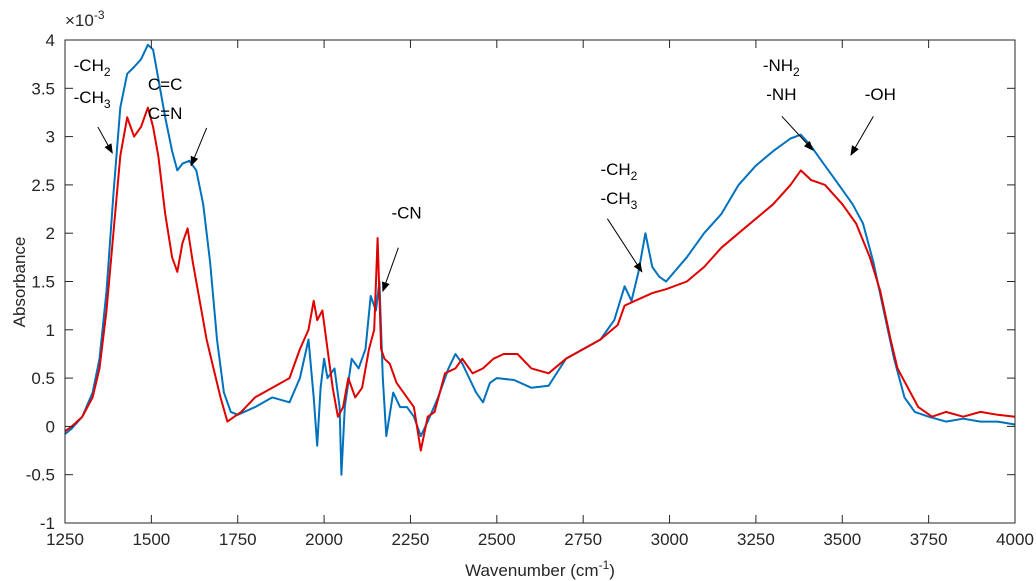 This screenshot has width=1036, height=581. What do you see at coordinates (50, 137) in the screenshot?
I see `y-tick-label: 3` at bounding box center [50, 137].